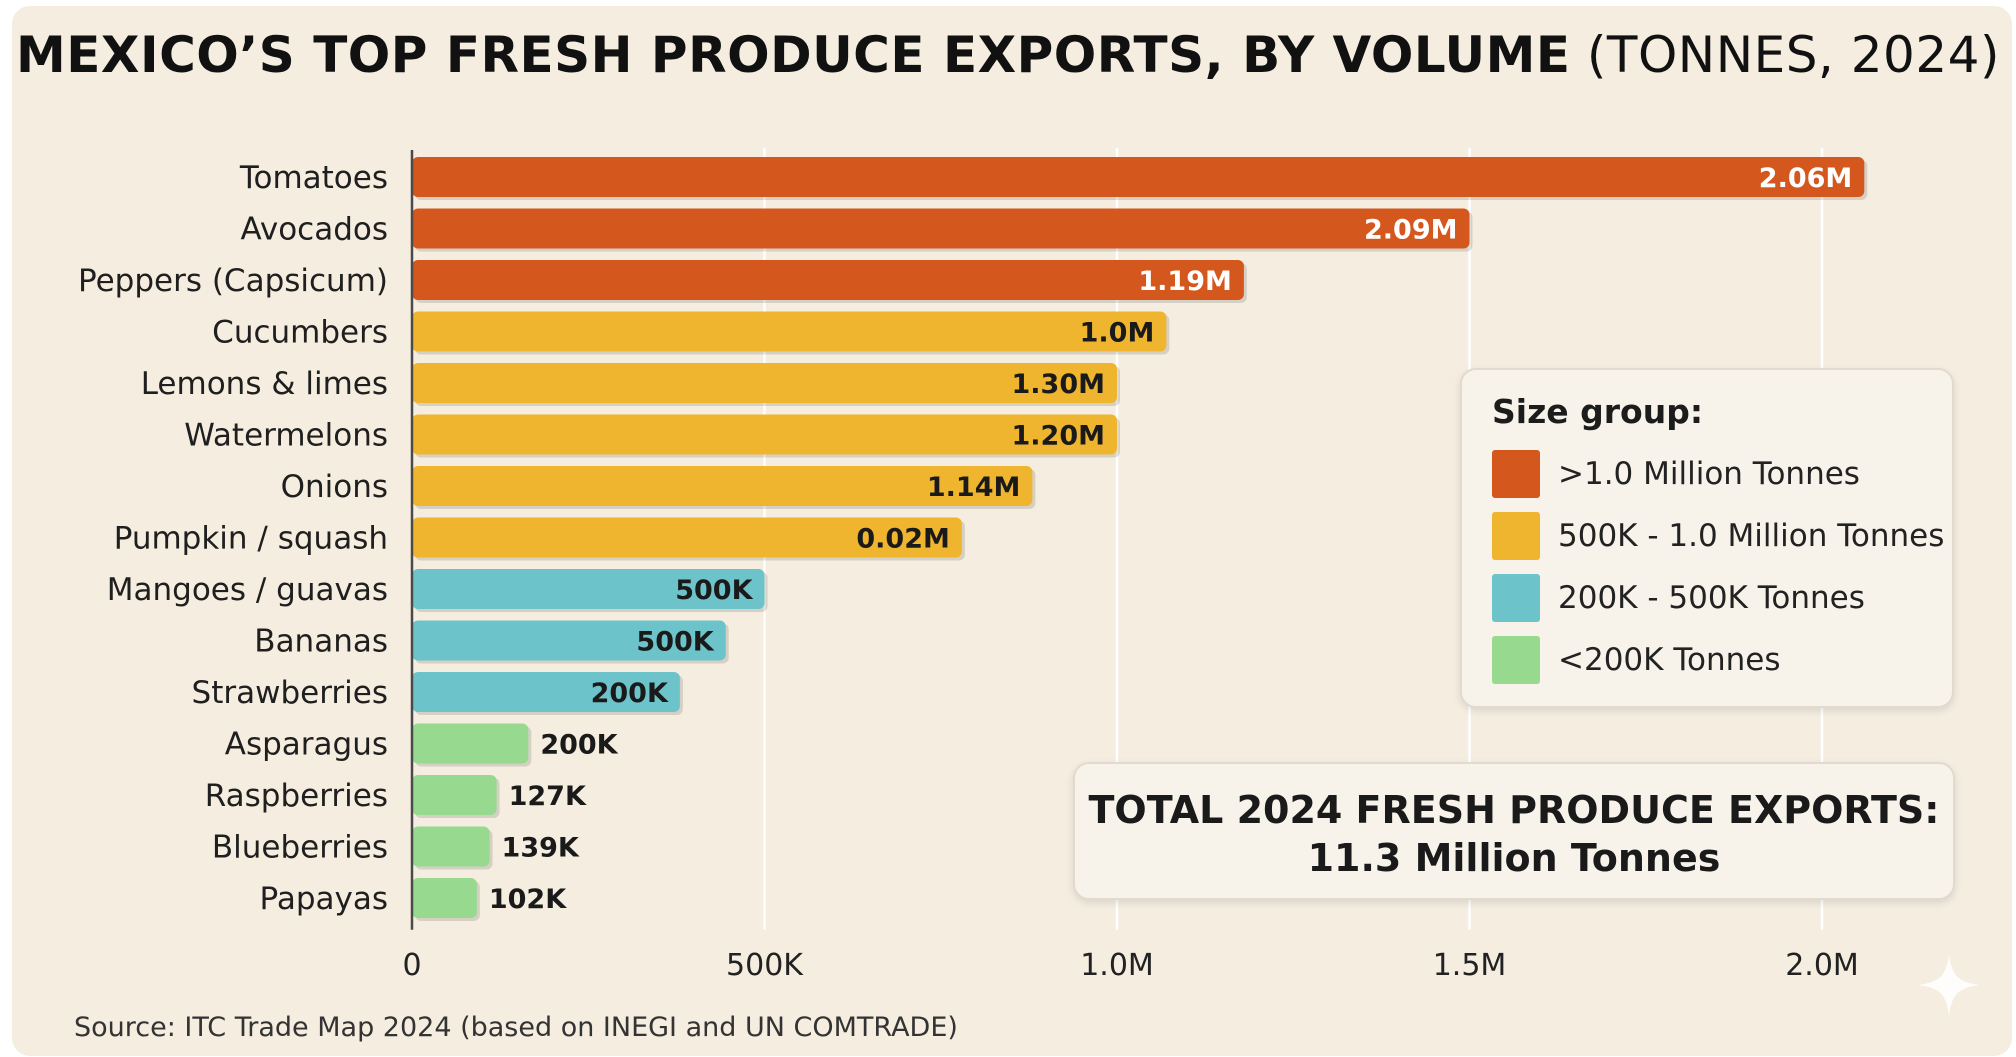  Describe the element at coordinates (296, 796) in the screenshot. I see `category-label: Raspberries` at that location.